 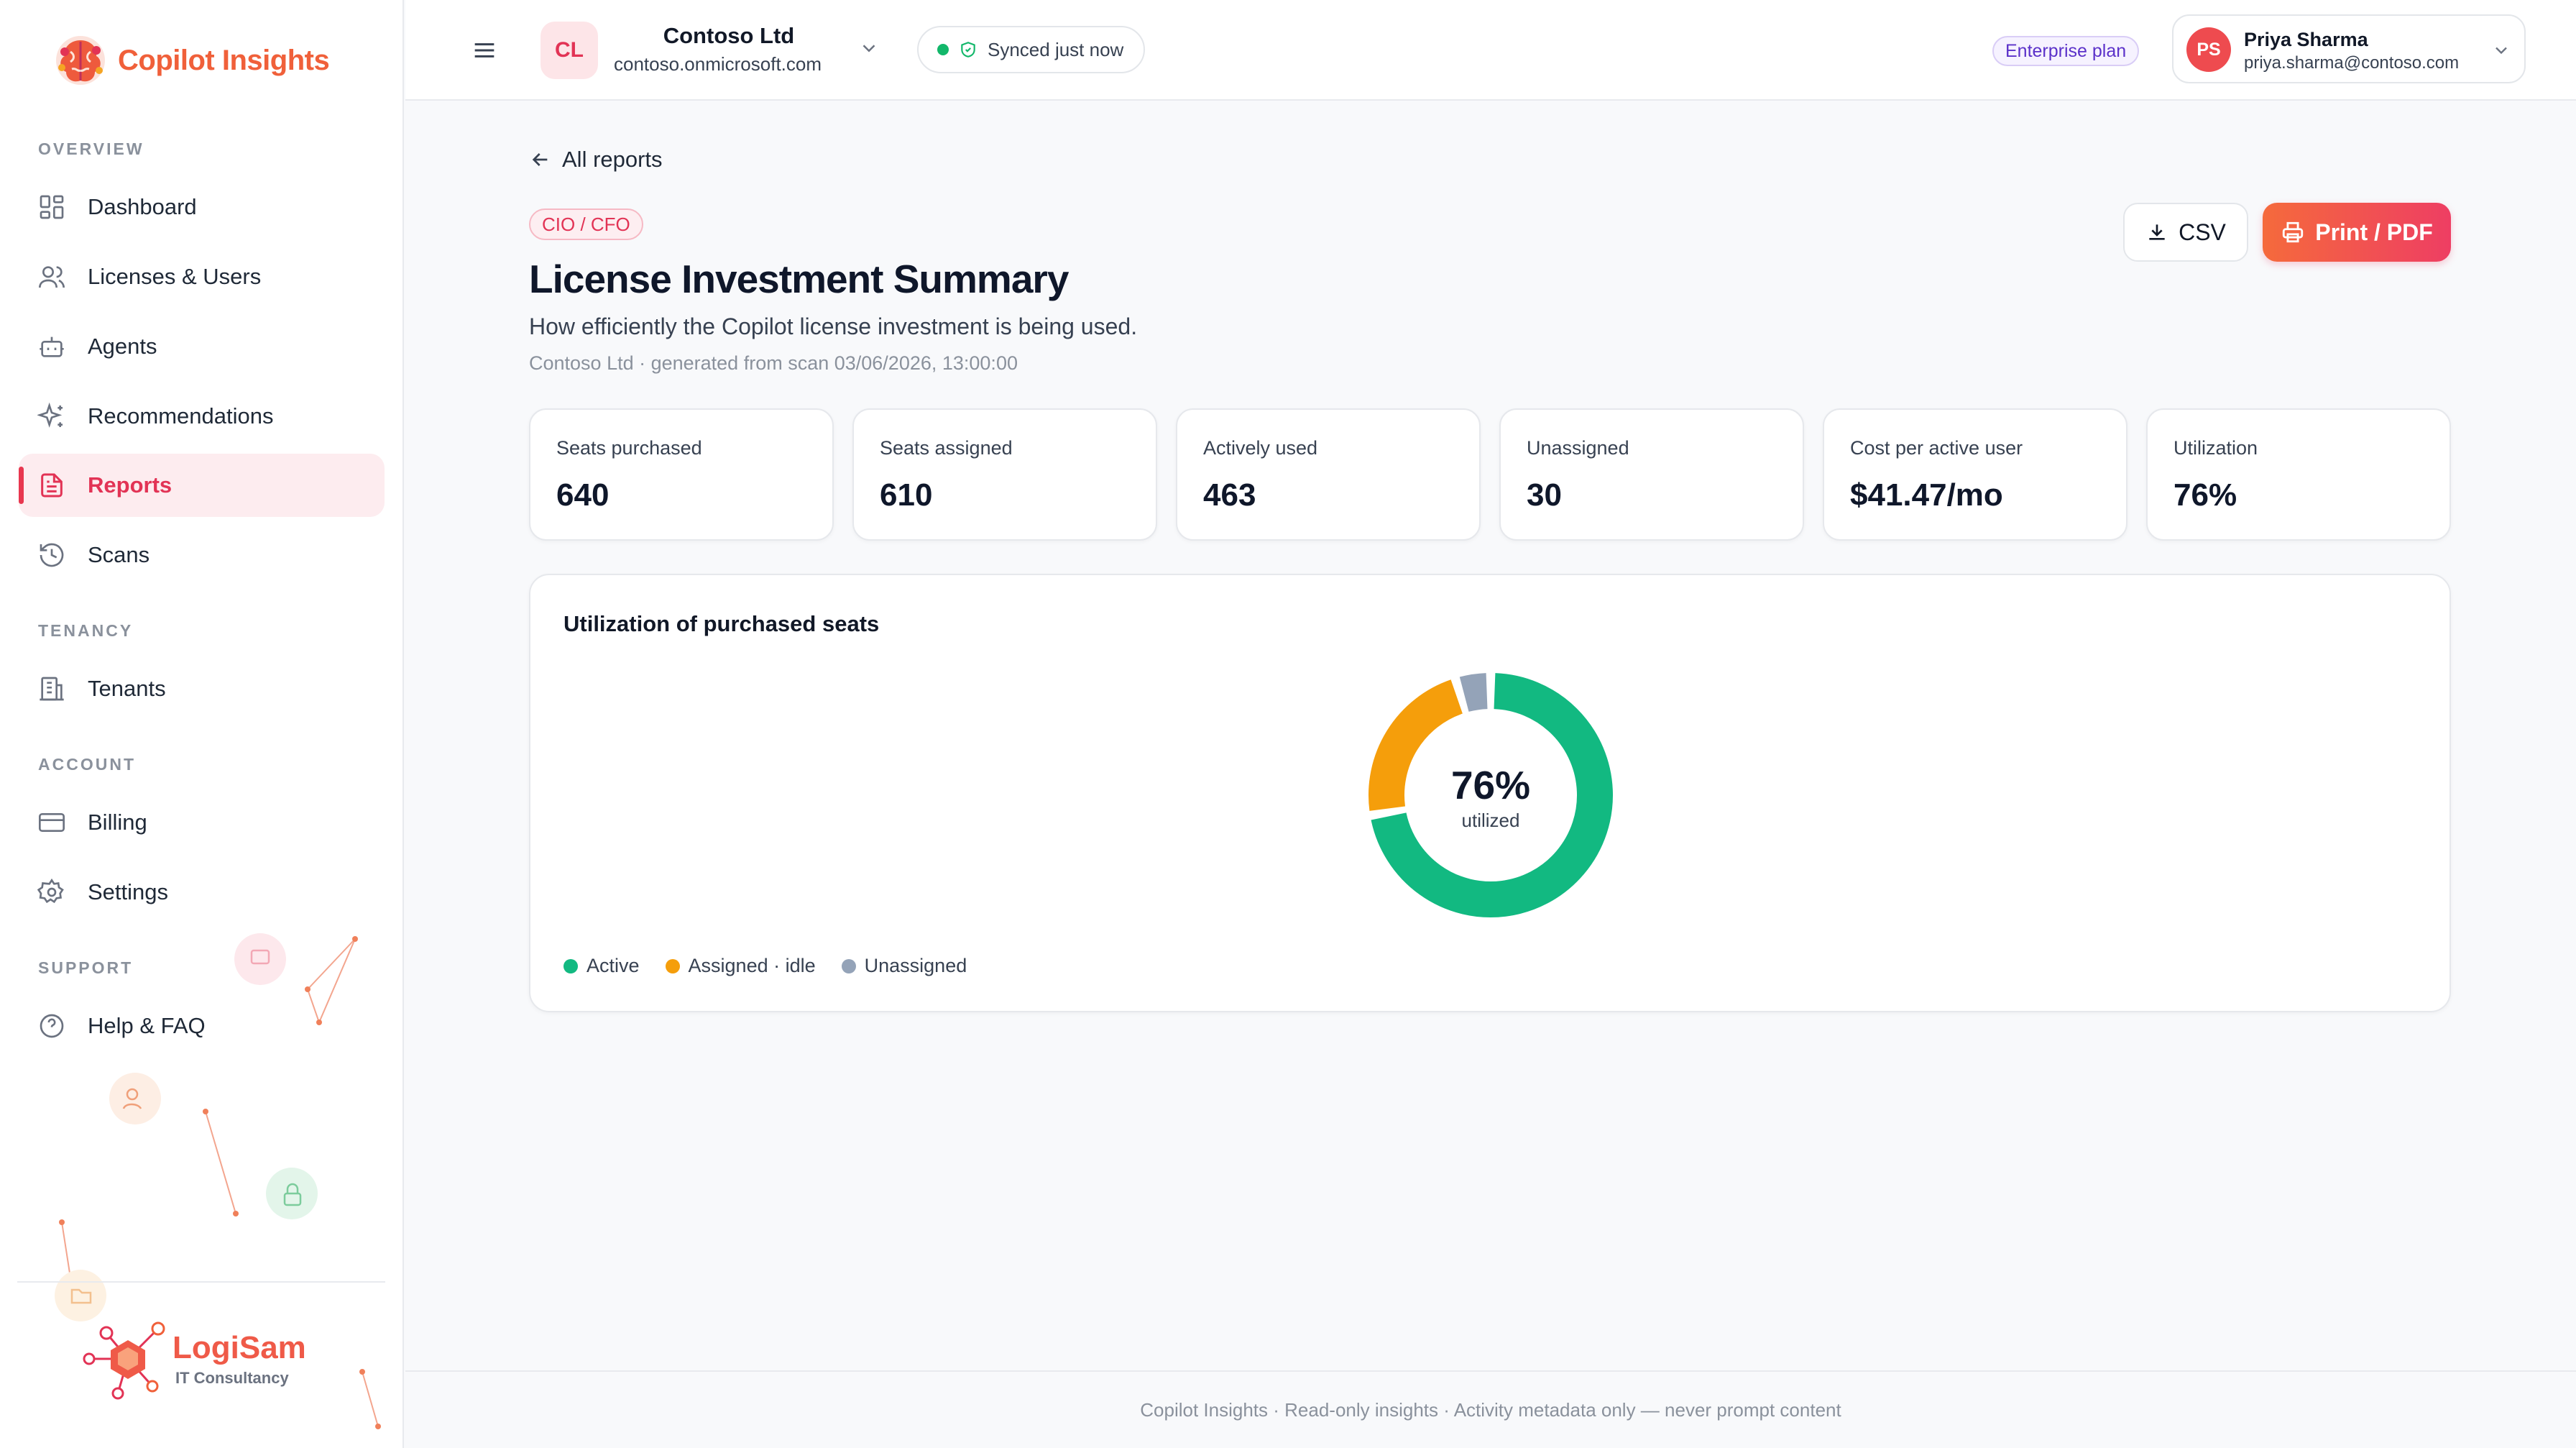 I want to click on chart-legend: Active Assigned · idle Unassigned, so click(x=765, y=966).